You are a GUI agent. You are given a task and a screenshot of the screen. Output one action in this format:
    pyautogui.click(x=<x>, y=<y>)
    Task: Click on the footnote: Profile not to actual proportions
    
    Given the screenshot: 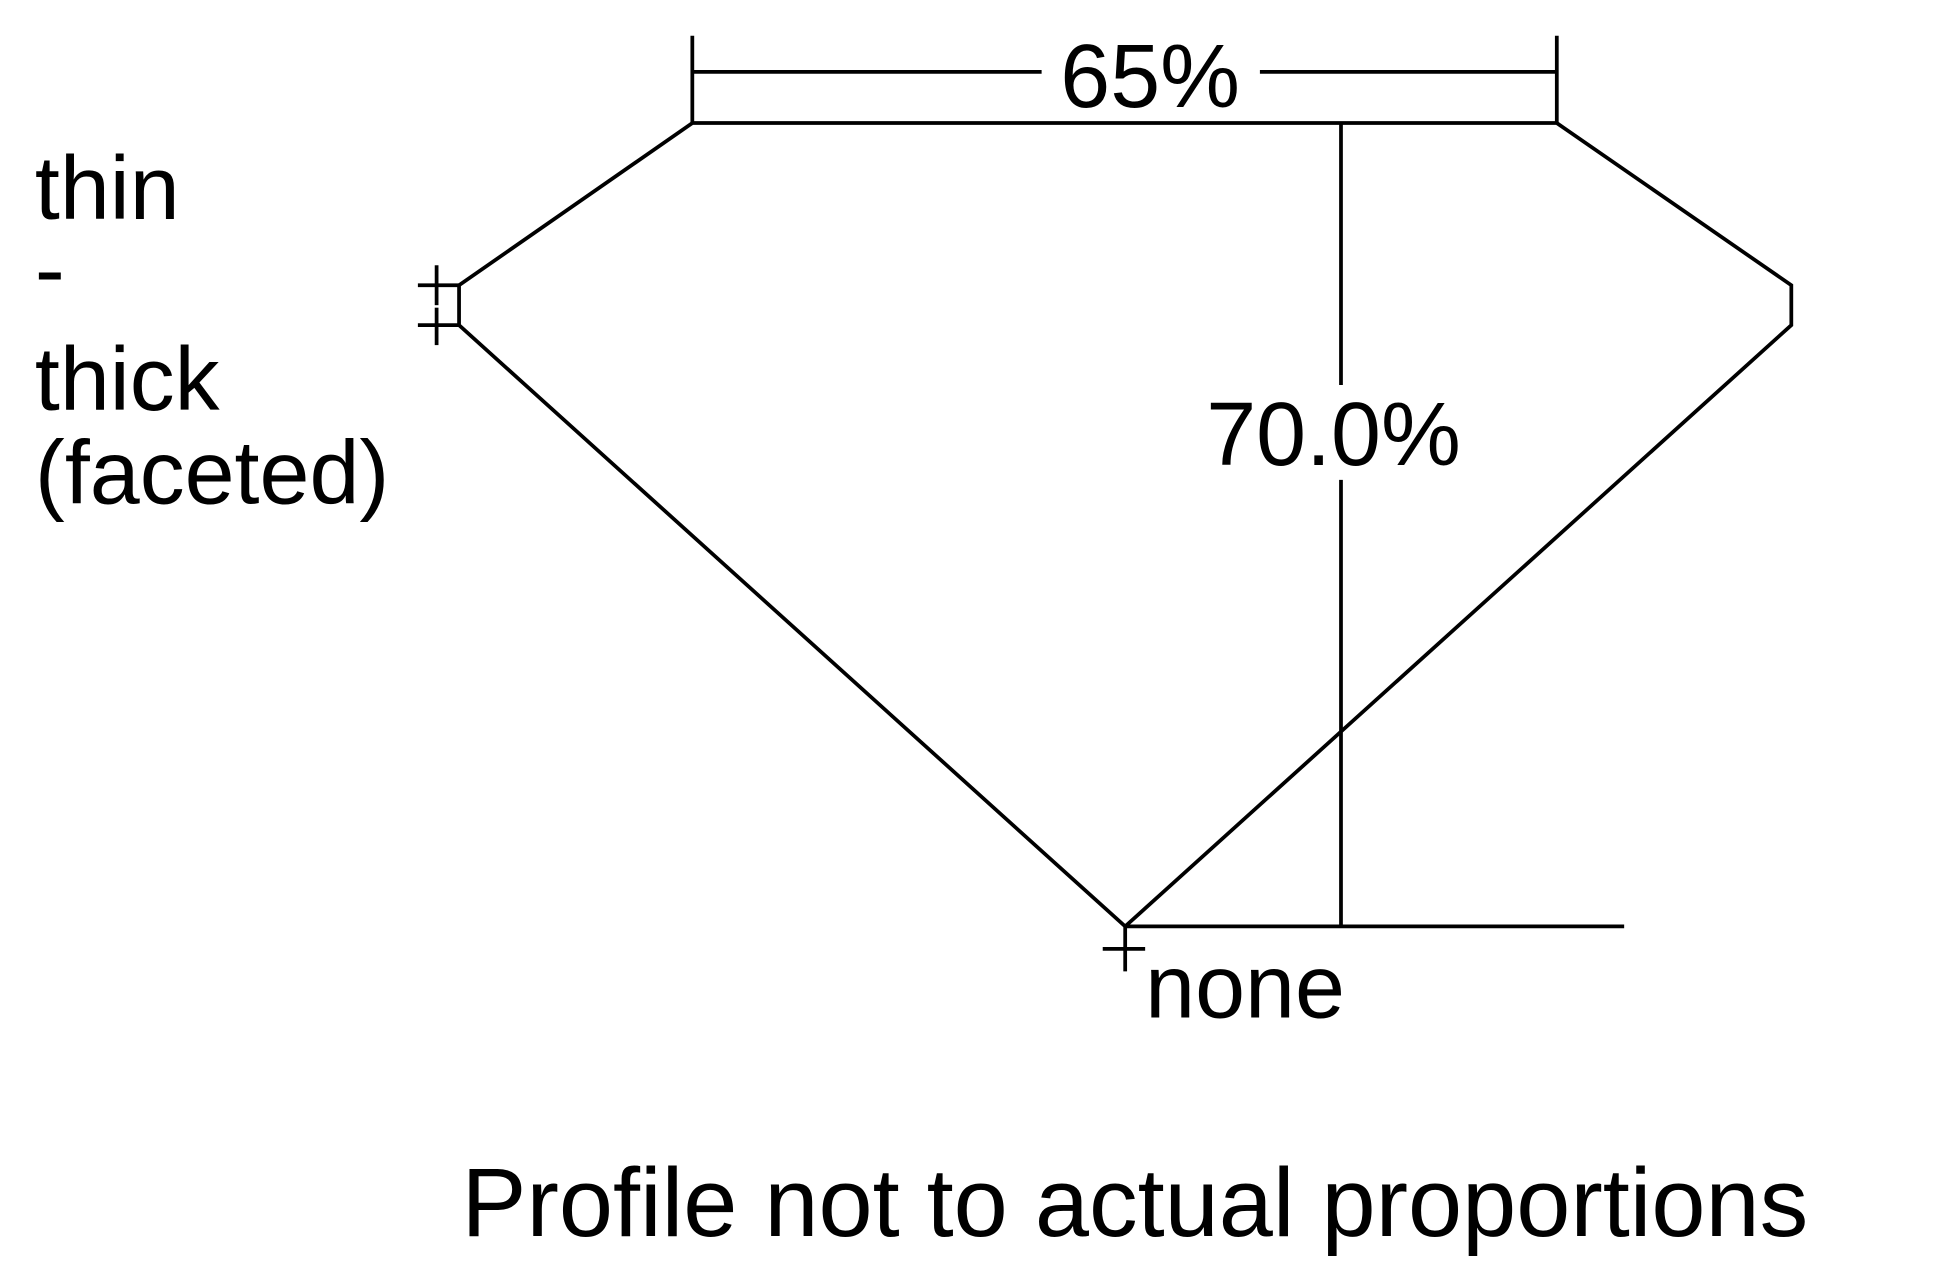 What is the action you would take?
    pyautogui.click(x=1135, y=1202)
    